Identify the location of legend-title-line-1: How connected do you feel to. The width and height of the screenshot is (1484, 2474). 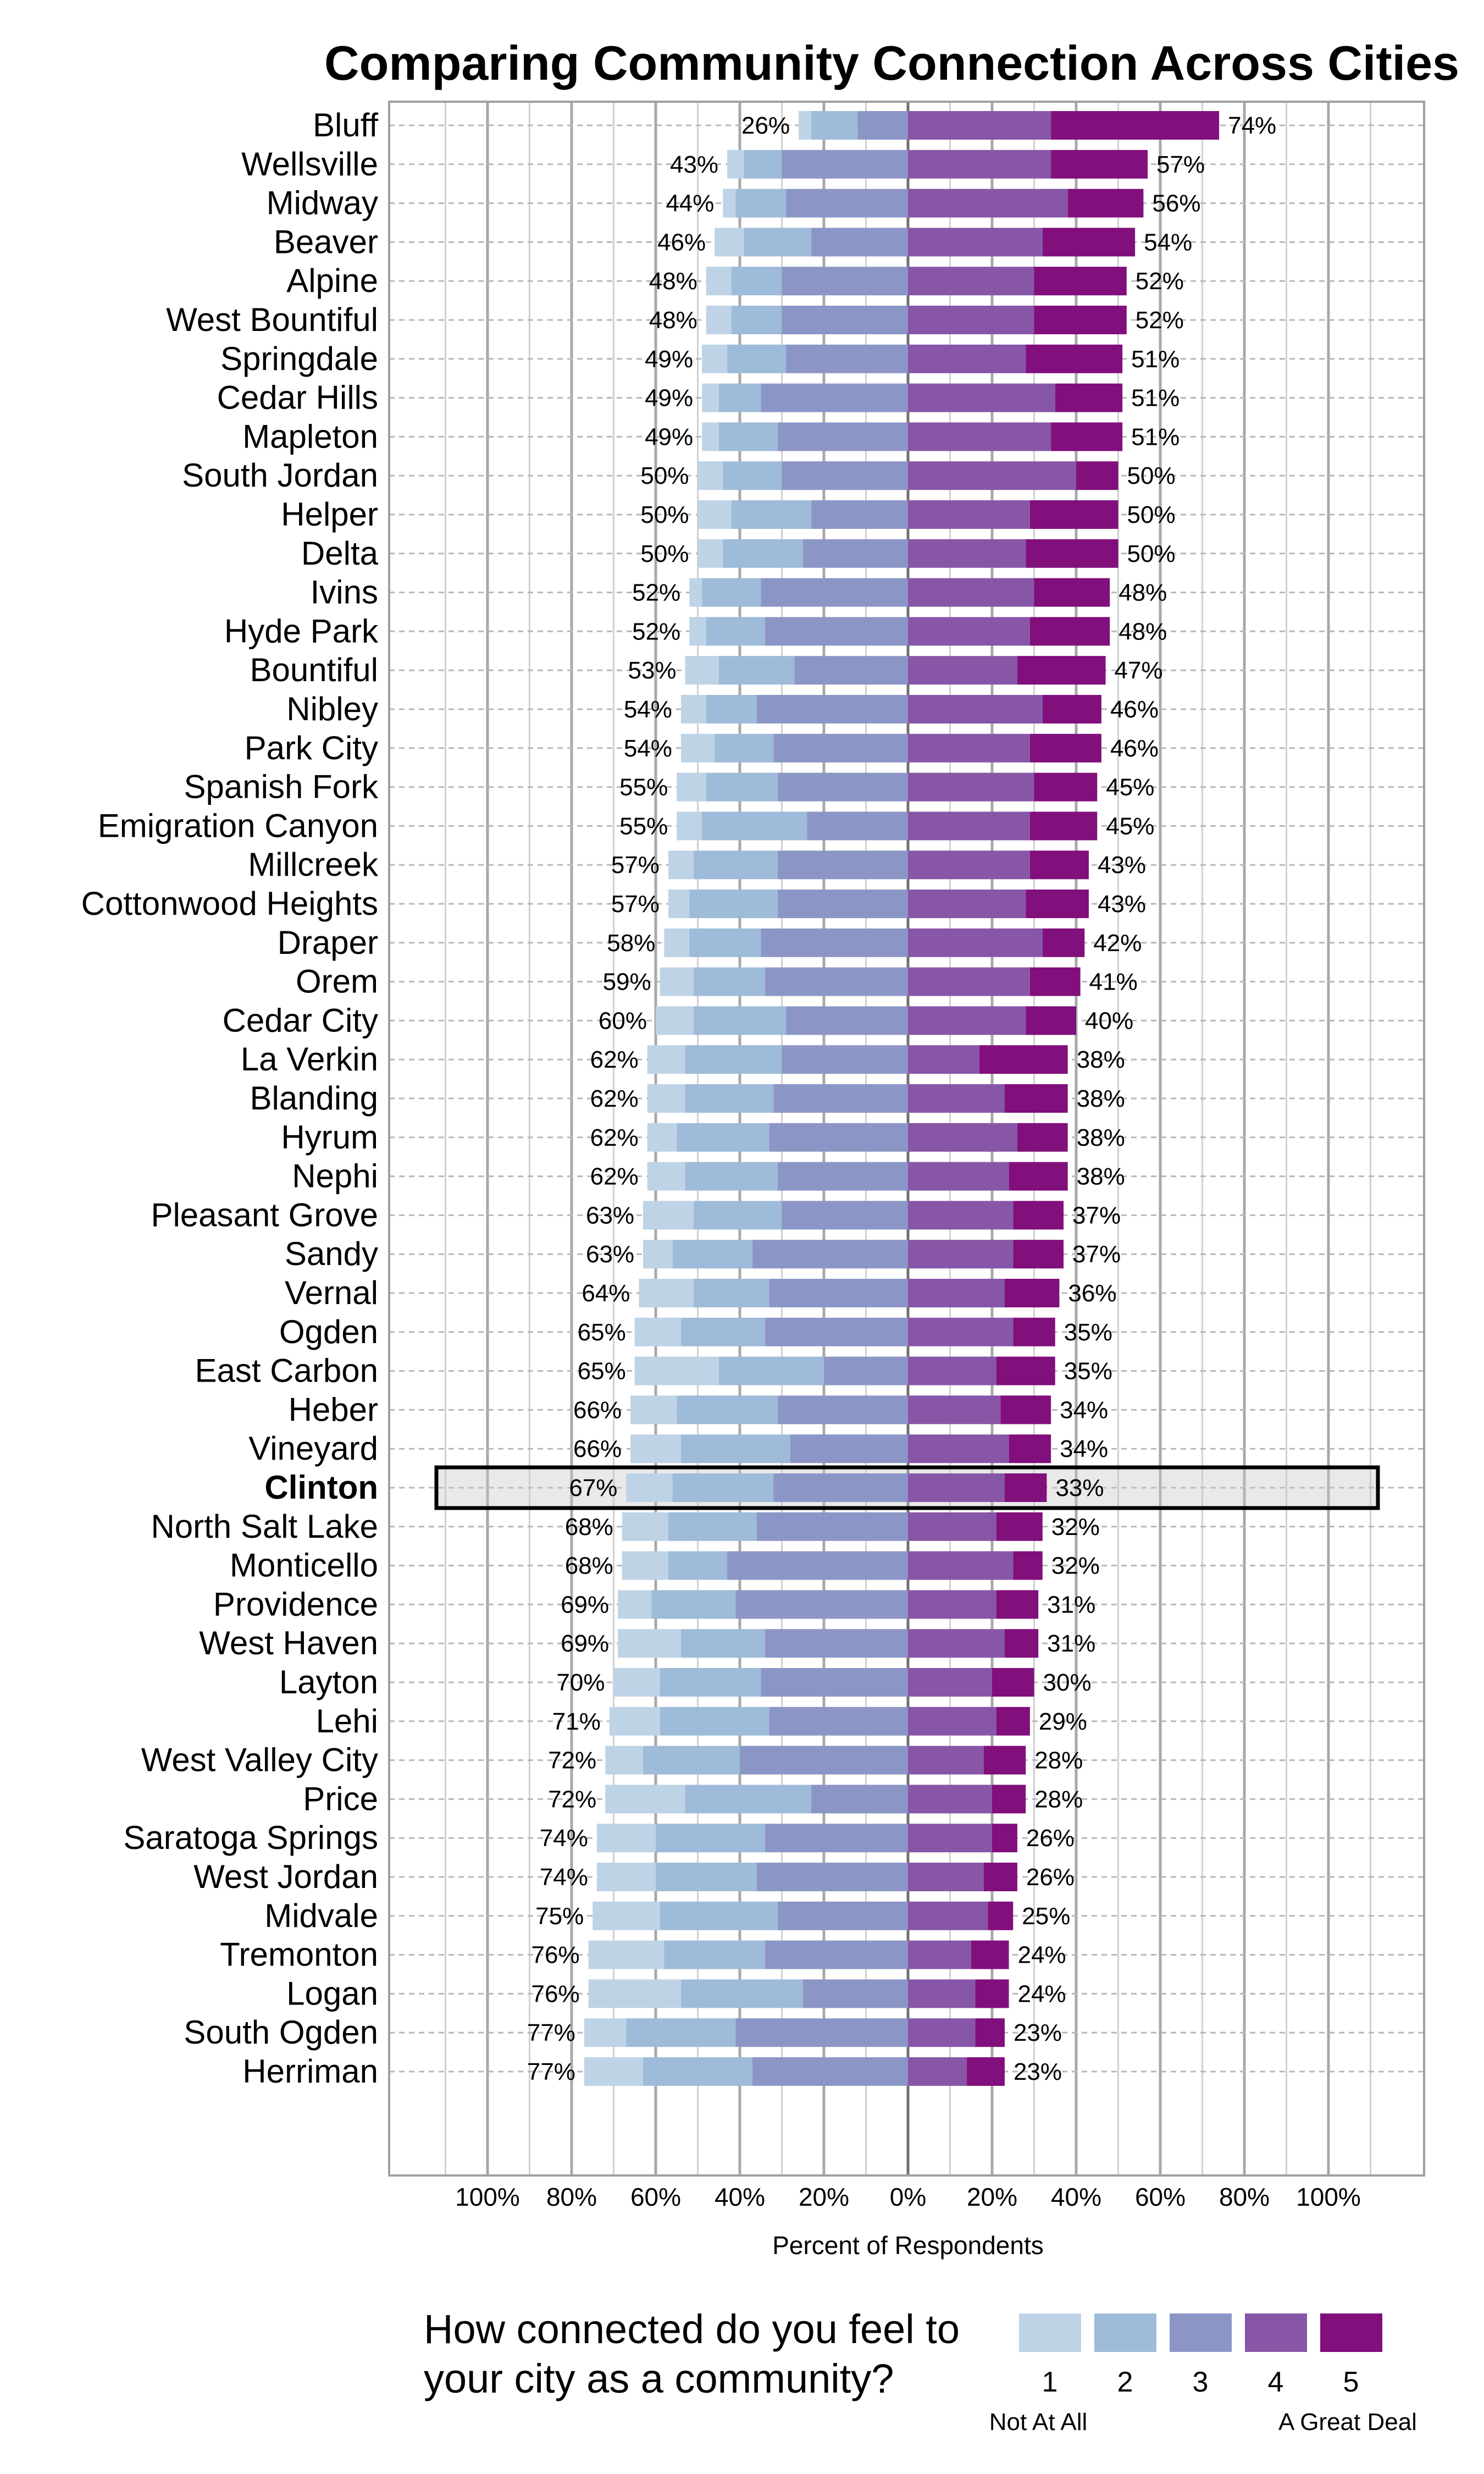
(692, 2329).